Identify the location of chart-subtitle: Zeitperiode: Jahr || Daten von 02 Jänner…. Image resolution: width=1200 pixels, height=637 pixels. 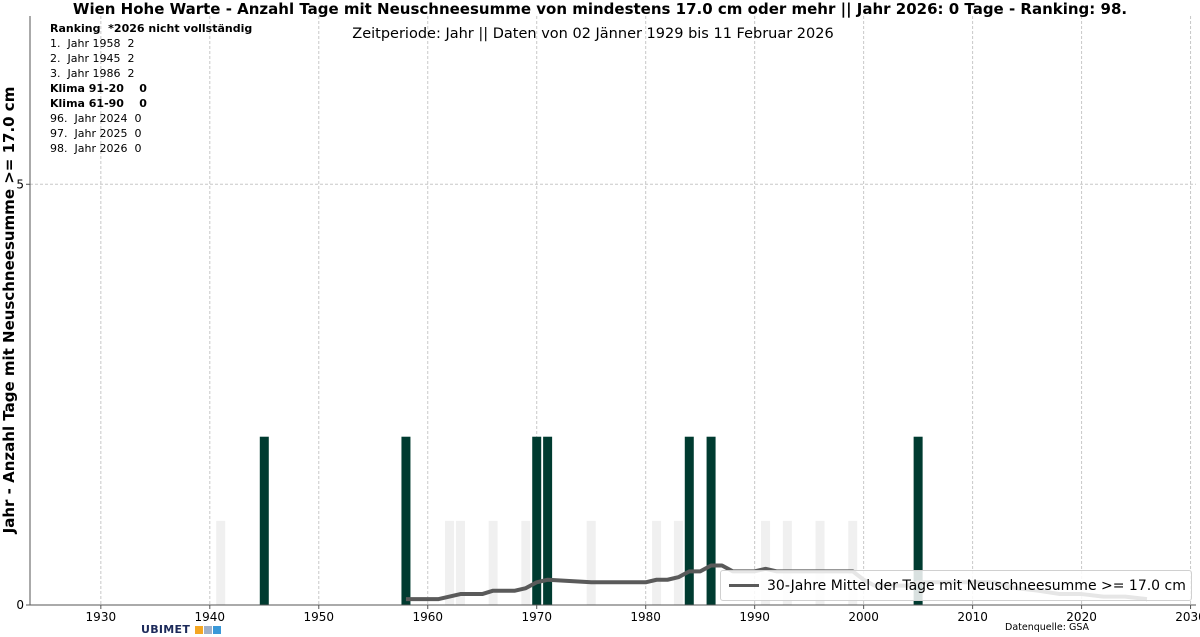
(600, 34).